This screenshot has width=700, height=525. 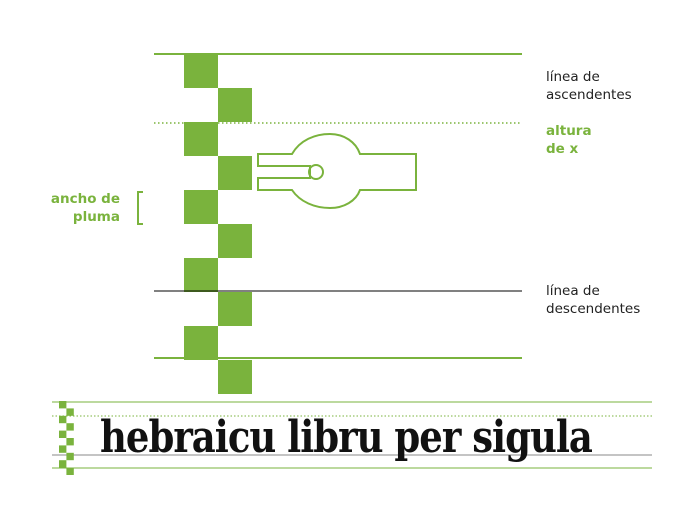 What do you see at coordinates (569, 140) in the screenshot?
I see `x-height-label: altura de x` at bounding box center [569, 140].